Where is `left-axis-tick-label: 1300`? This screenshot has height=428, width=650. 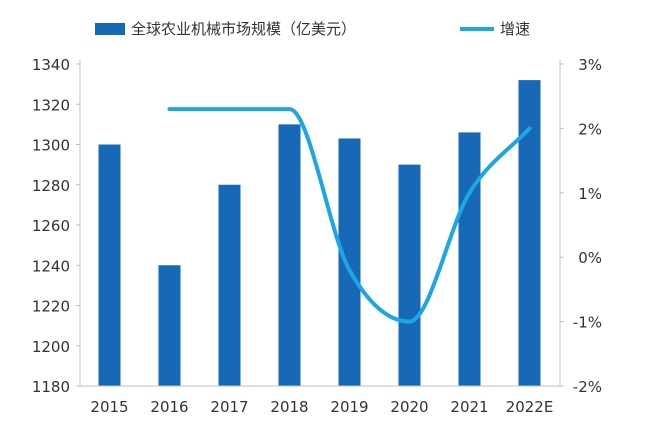
left-axis-tick-label: 1300 is located at coordinates (51, 146).